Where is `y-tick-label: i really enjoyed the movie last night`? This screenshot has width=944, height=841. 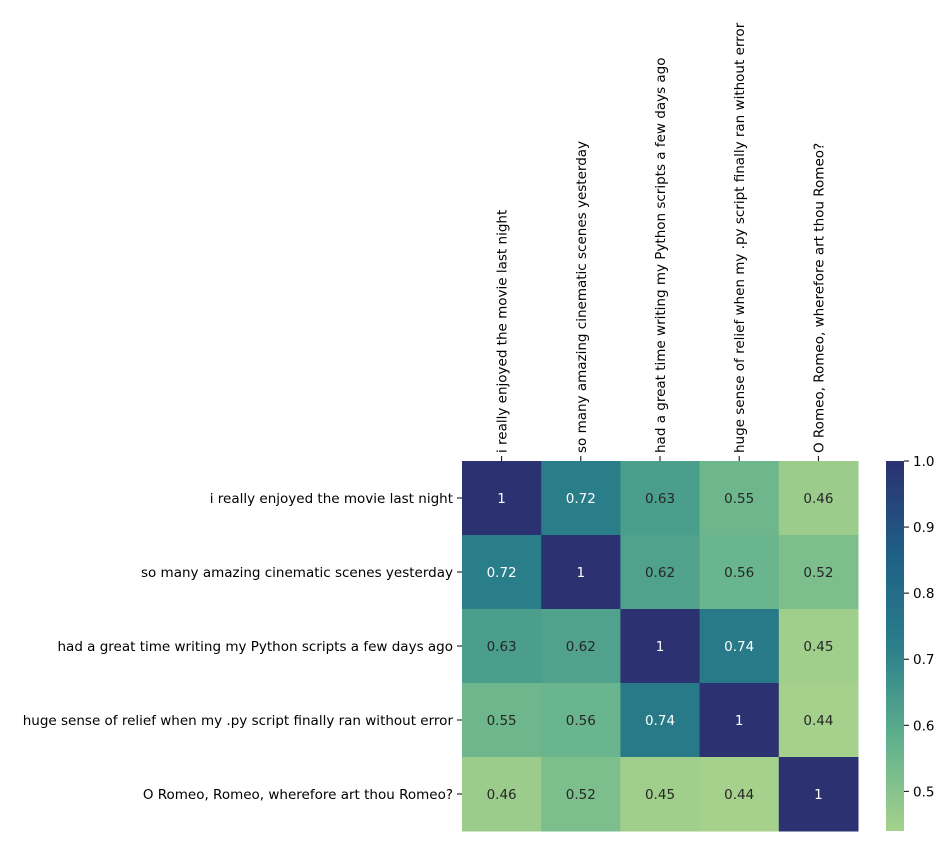 y-tick-label: i really enjoyed the movie last night is located at coordinates (331, 499).